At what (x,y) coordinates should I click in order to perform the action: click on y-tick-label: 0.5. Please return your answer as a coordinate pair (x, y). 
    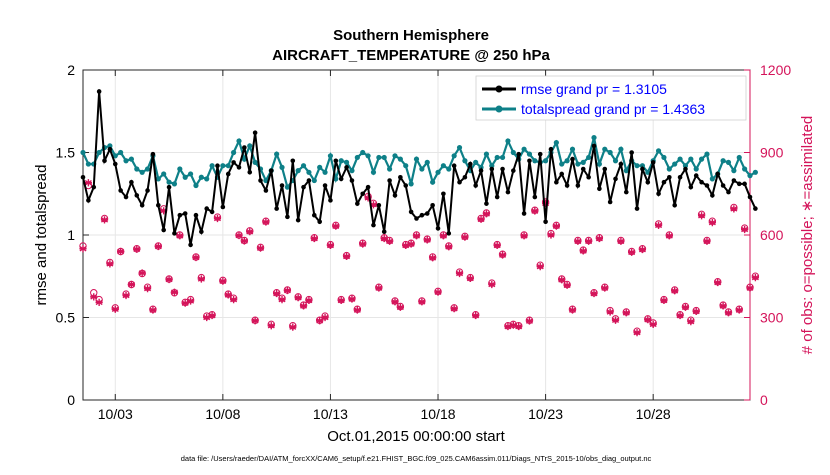
    Looking at the image, I should click on (66, 318).